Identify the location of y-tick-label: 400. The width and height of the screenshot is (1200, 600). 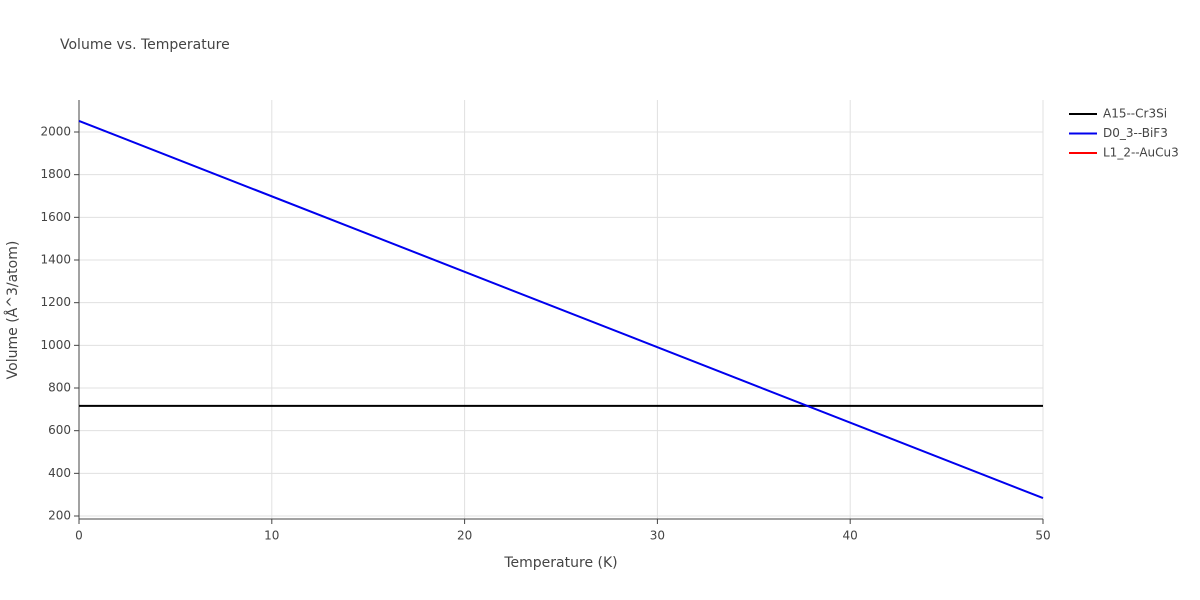
(59, 473).